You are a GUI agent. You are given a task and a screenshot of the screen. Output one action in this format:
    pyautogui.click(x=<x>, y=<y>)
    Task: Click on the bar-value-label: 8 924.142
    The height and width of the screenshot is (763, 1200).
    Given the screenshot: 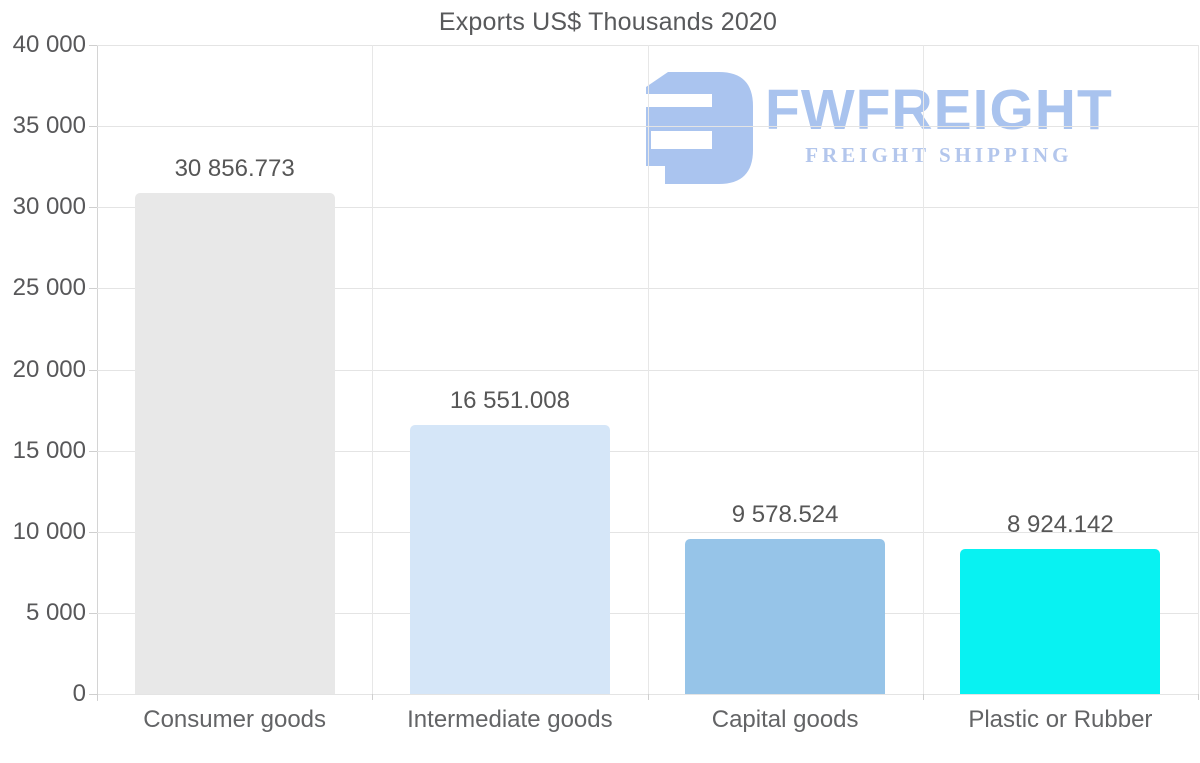 What is the action you would take?
    pyautogui.click(x=1060, y=525)
    